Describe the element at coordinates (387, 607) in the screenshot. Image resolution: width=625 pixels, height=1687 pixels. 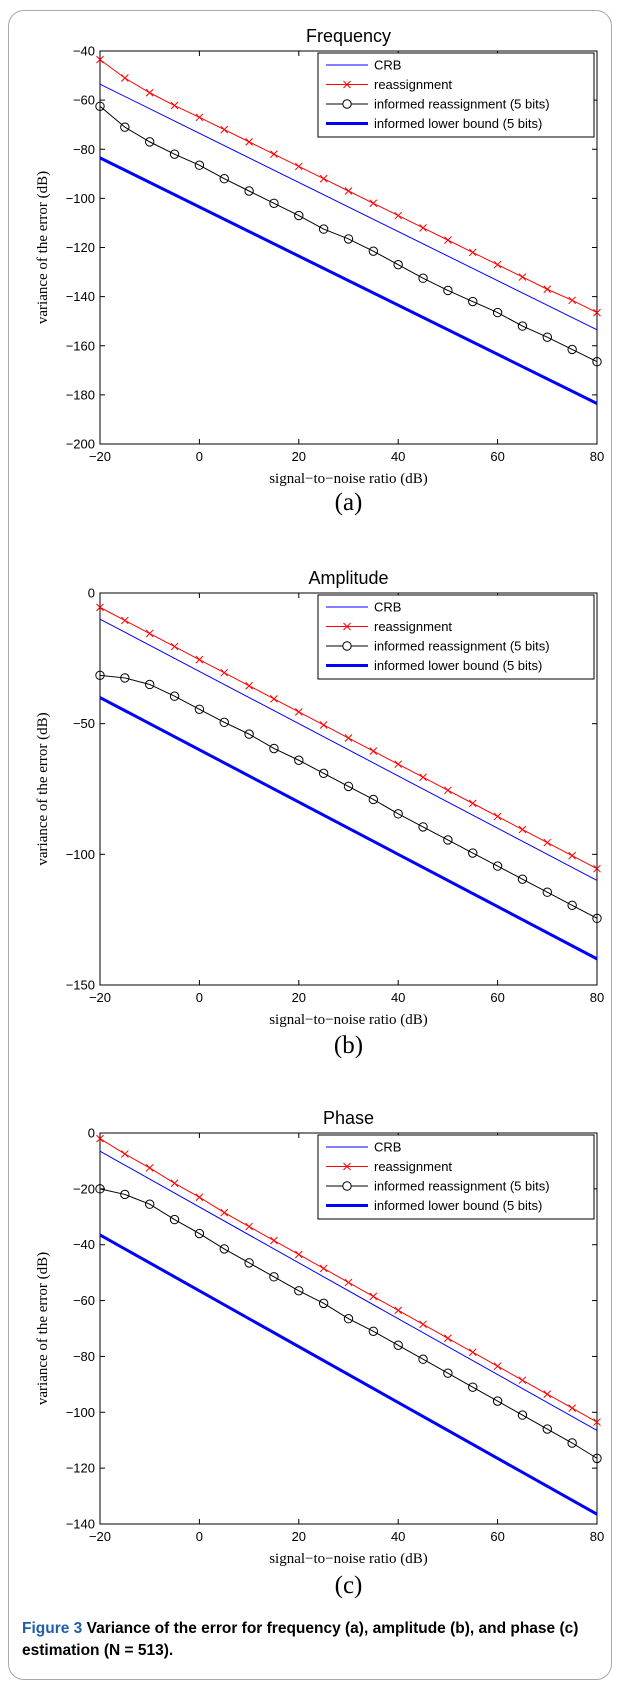
I see `legend-entry-crb: CRB` at that location.